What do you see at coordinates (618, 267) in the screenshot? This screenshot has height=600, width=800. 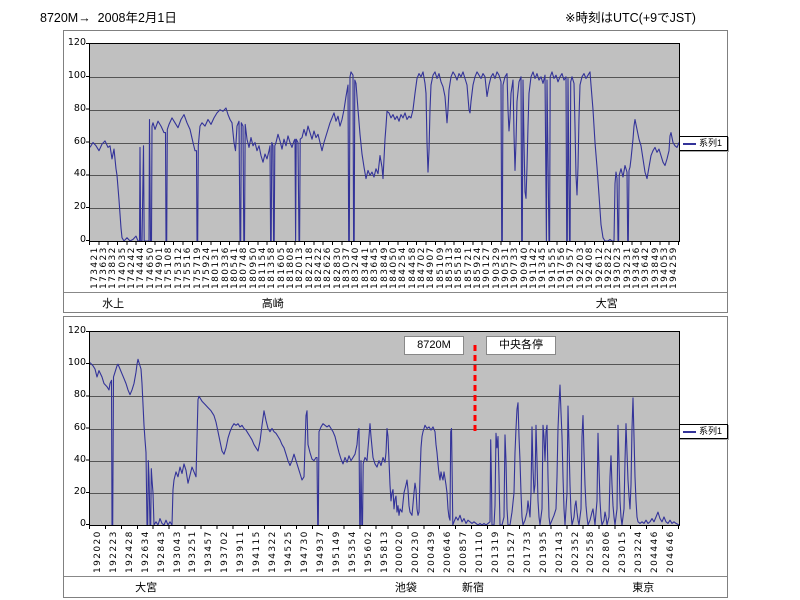 I see `x-tick-label: 193023` at bounding box center [618, 267].